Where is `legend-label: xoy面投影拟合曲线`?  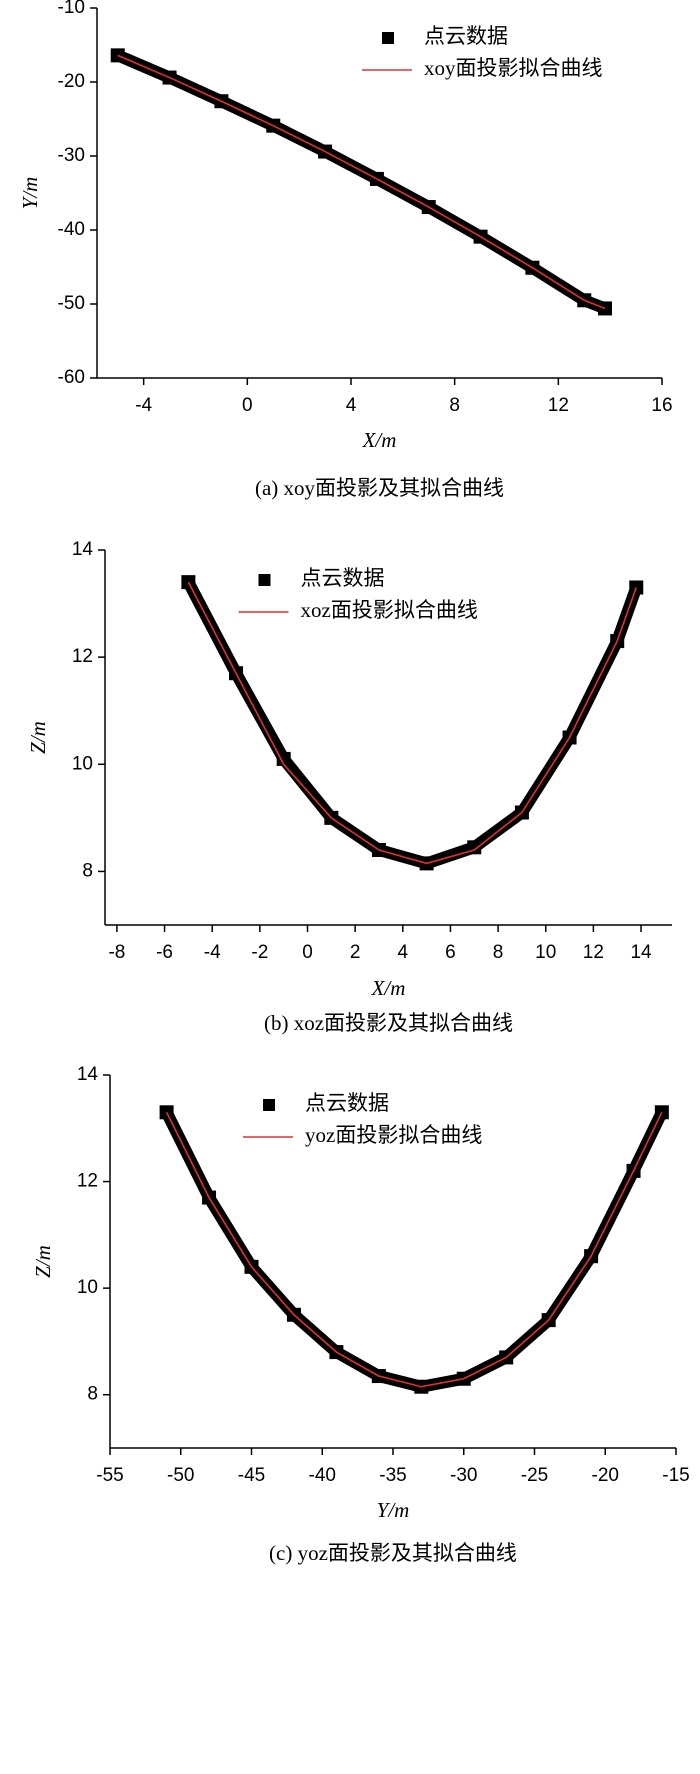 legend-label: xoy面投影拟合曲线 is located at coordinates (513, 68).